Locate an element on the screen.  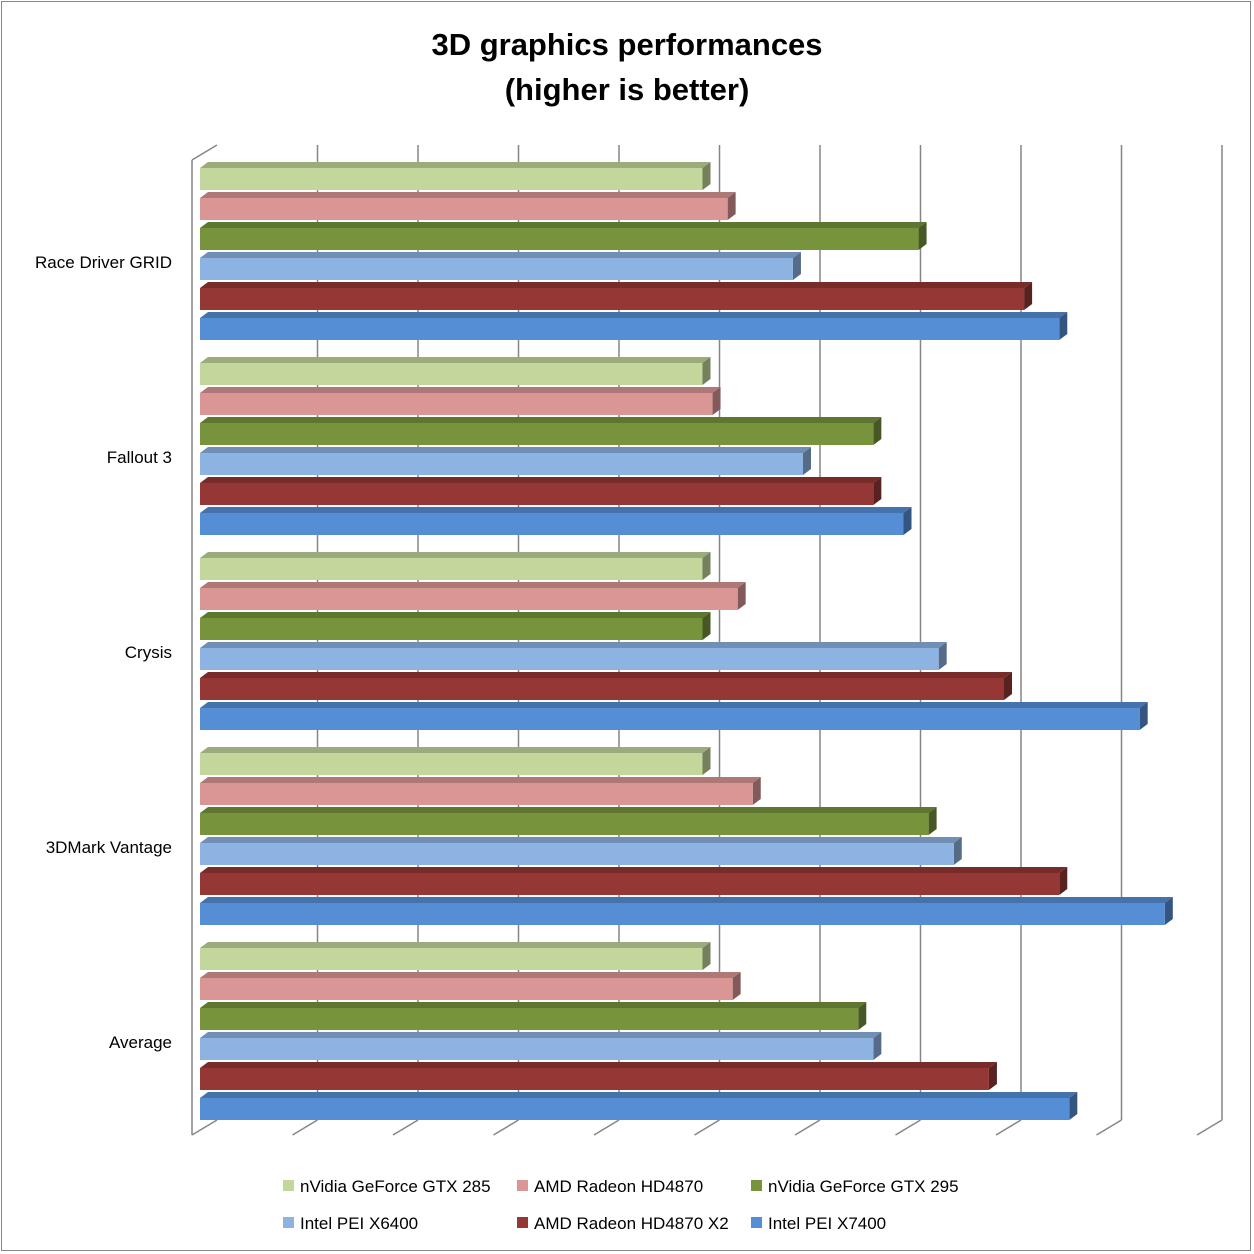
category-label: 3DMark Vantage is located at coordinates (109, 847).